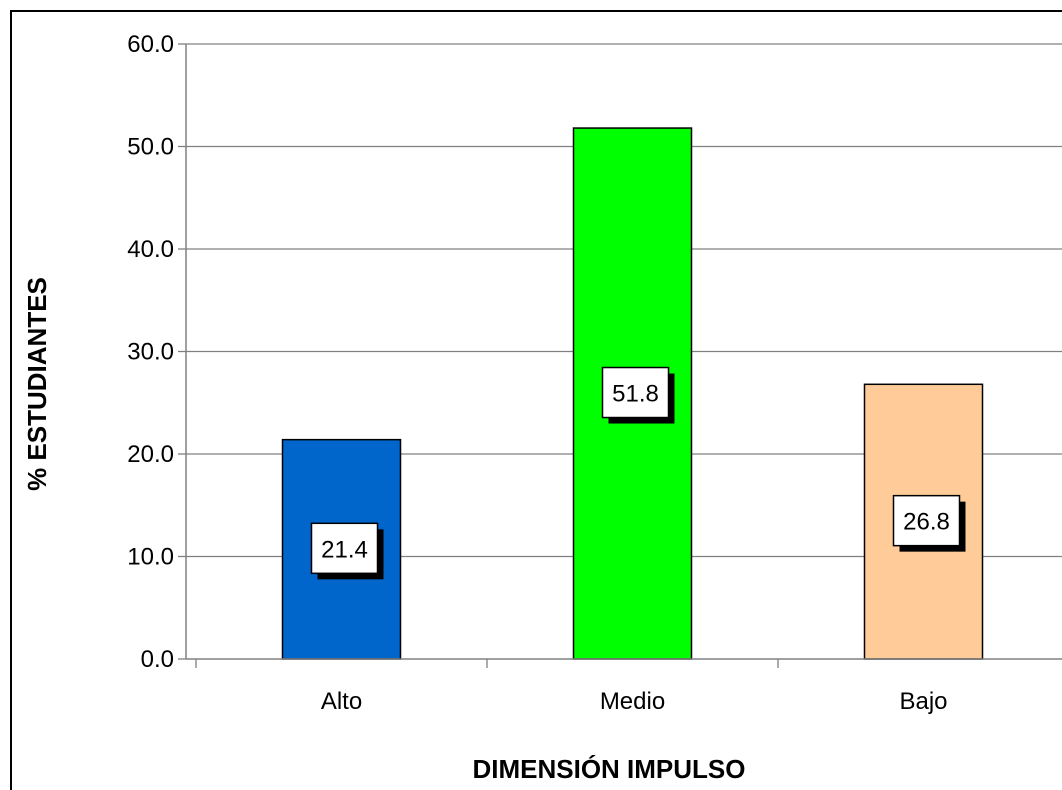 The width and height of the screenshot is (1062, 790). Describe the element at coordinates (150, 44) in the screenshot. I see `y-tick-label: 60.0` at that location.